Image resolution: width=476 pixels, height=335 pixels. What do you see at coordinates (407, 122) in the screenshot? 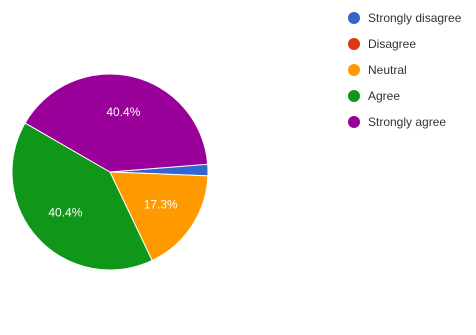
I see `legend-label-strongly-agree: Strongly agree` at bounding box center [407, 122].